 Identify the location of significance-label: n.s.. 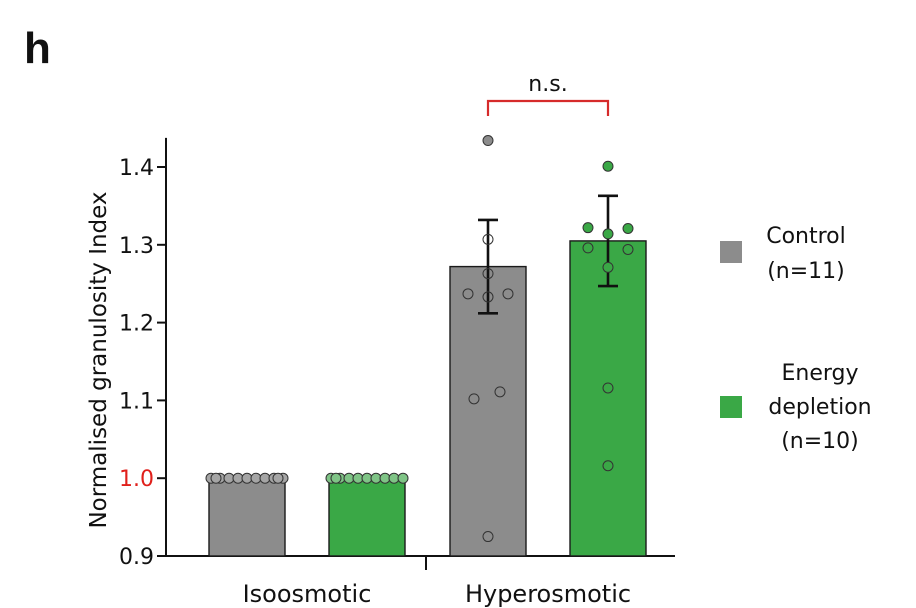
(547, 84).